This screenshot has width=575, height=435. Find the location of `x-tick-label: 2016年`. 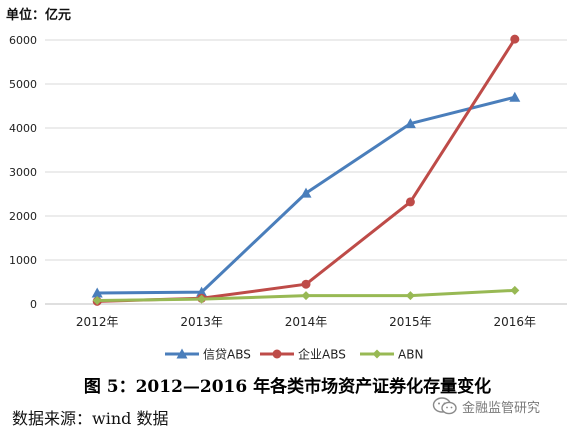

x-tick-label: 2016年 is located at coordinates (515, 322).